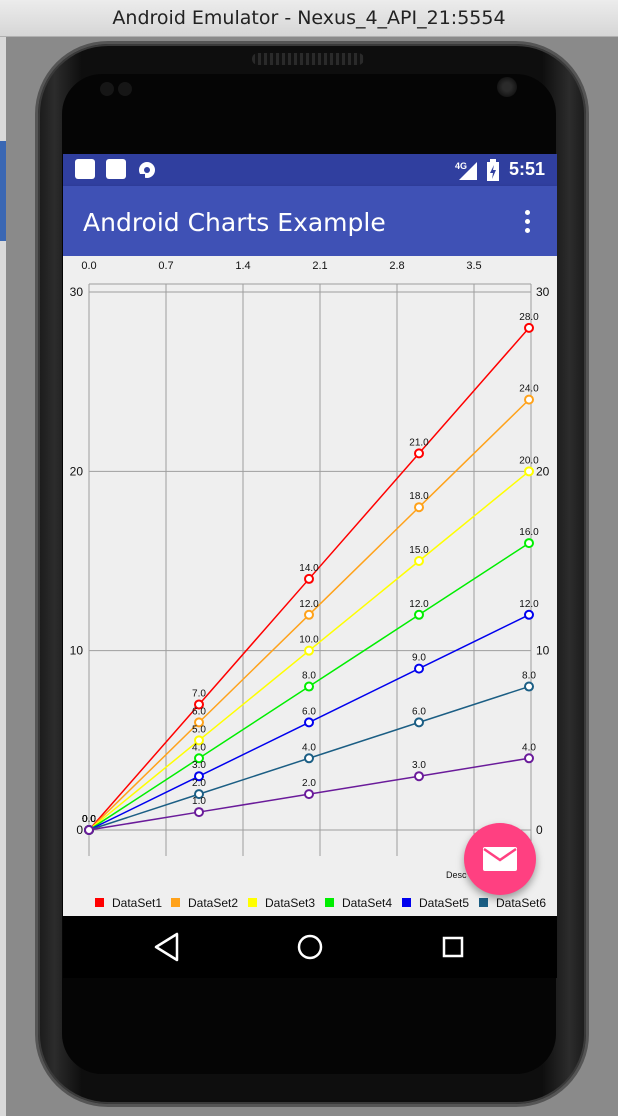 The image size is (618, 1116). I want to click on legend-label: DataSet4, so click(367, 903).